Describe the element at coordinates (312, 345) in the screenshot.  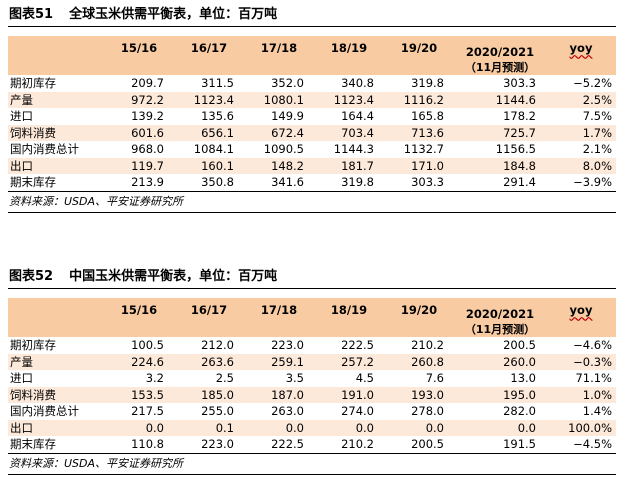
I see `table-row: 期初库存 100.5 212.0 223.0 222.5 210.2 200.5 −4.6%` at that location.